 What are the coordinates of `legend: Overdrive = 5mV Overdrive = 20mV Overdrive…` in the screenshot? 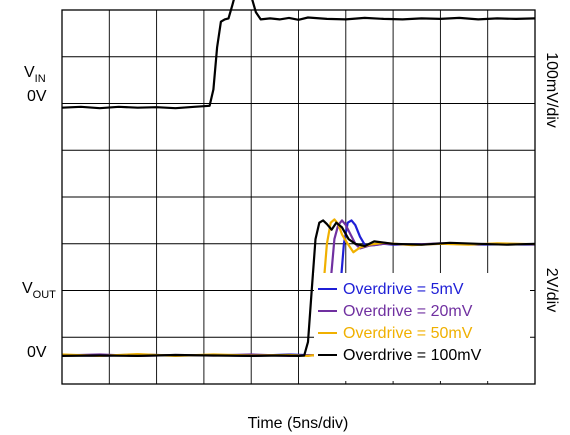 It's located at (400, 322).